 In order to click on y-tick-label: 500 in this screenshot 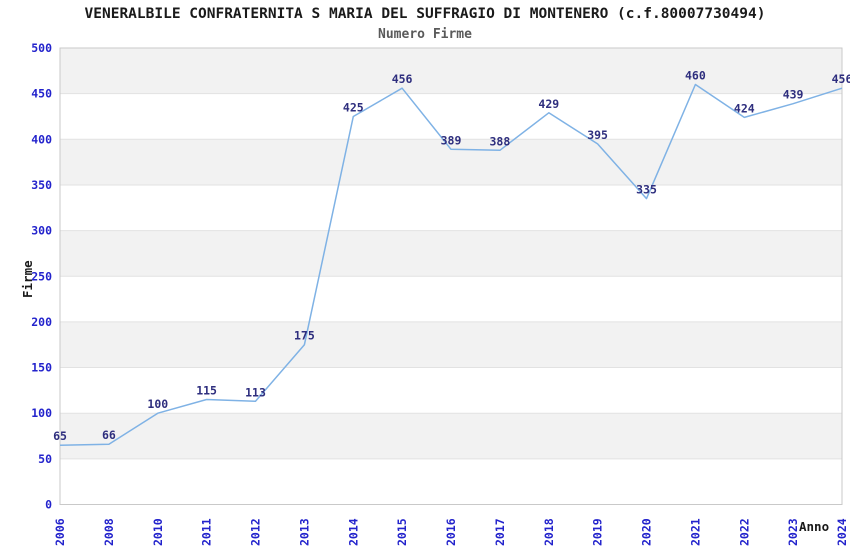, I will do `click(41, 48)`.